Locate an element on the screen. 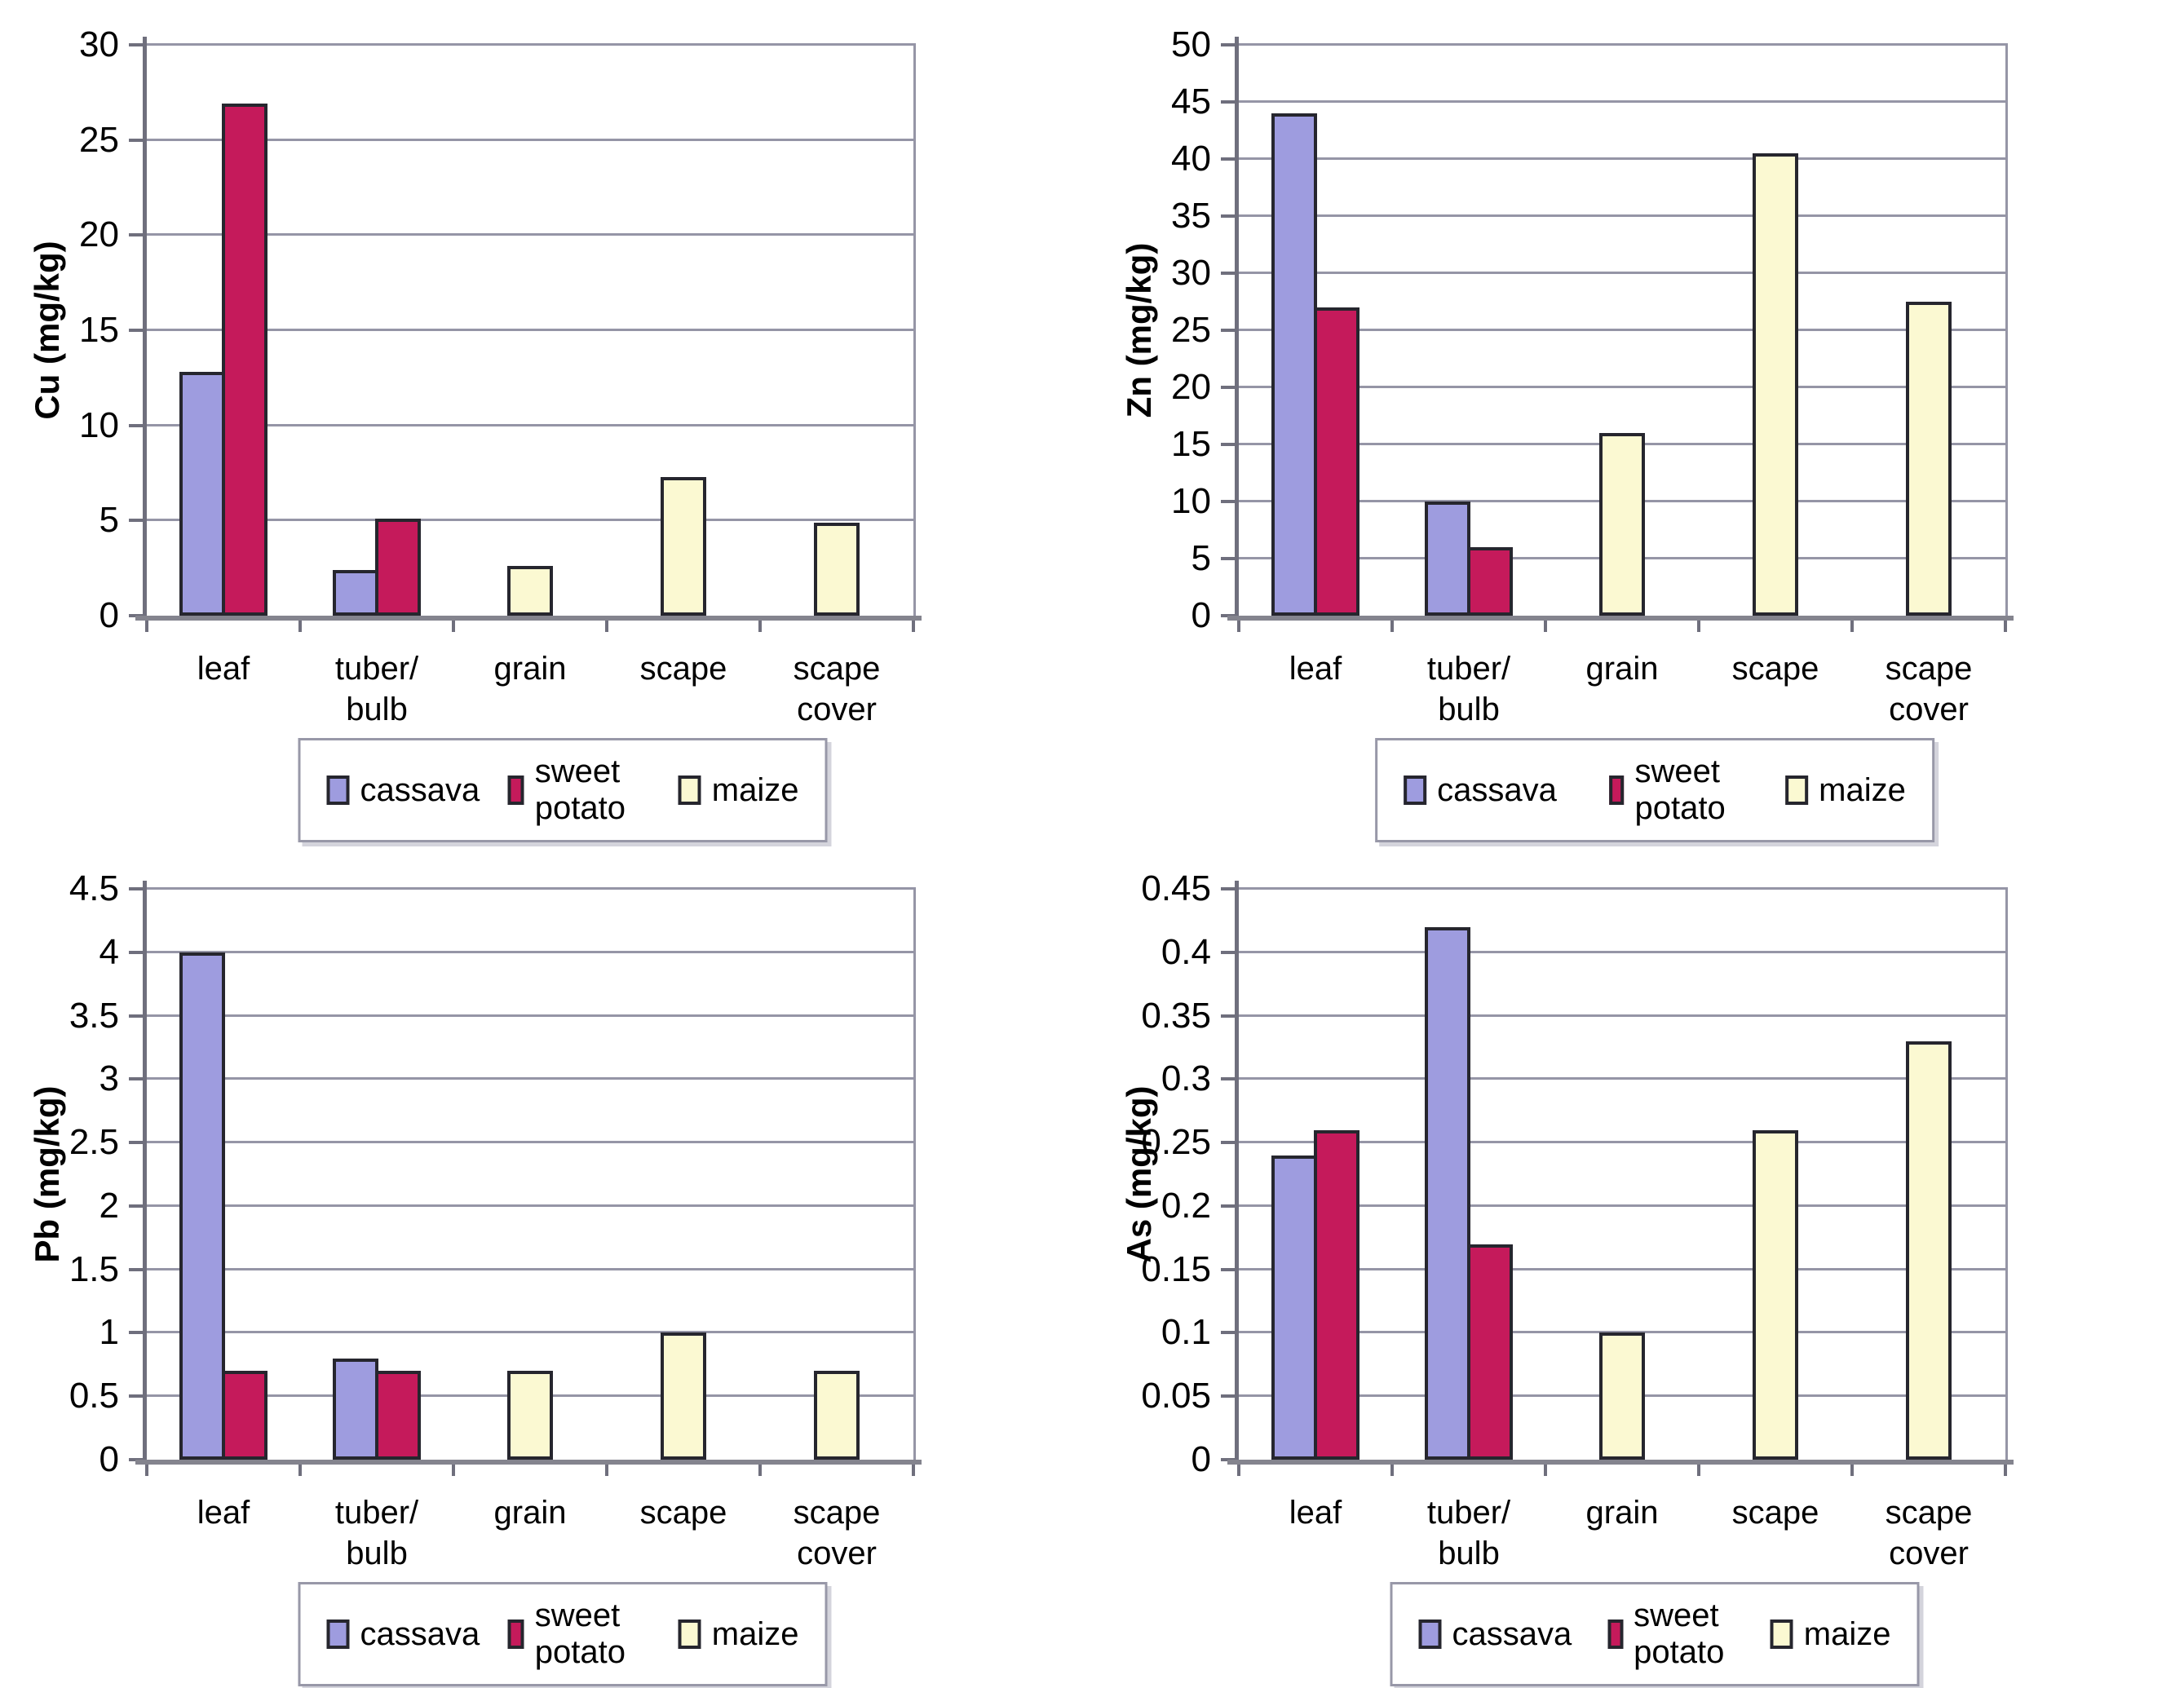 The image size is (2184, 1688). x-tick-label: grain is located at coordinates (1622, 1513).